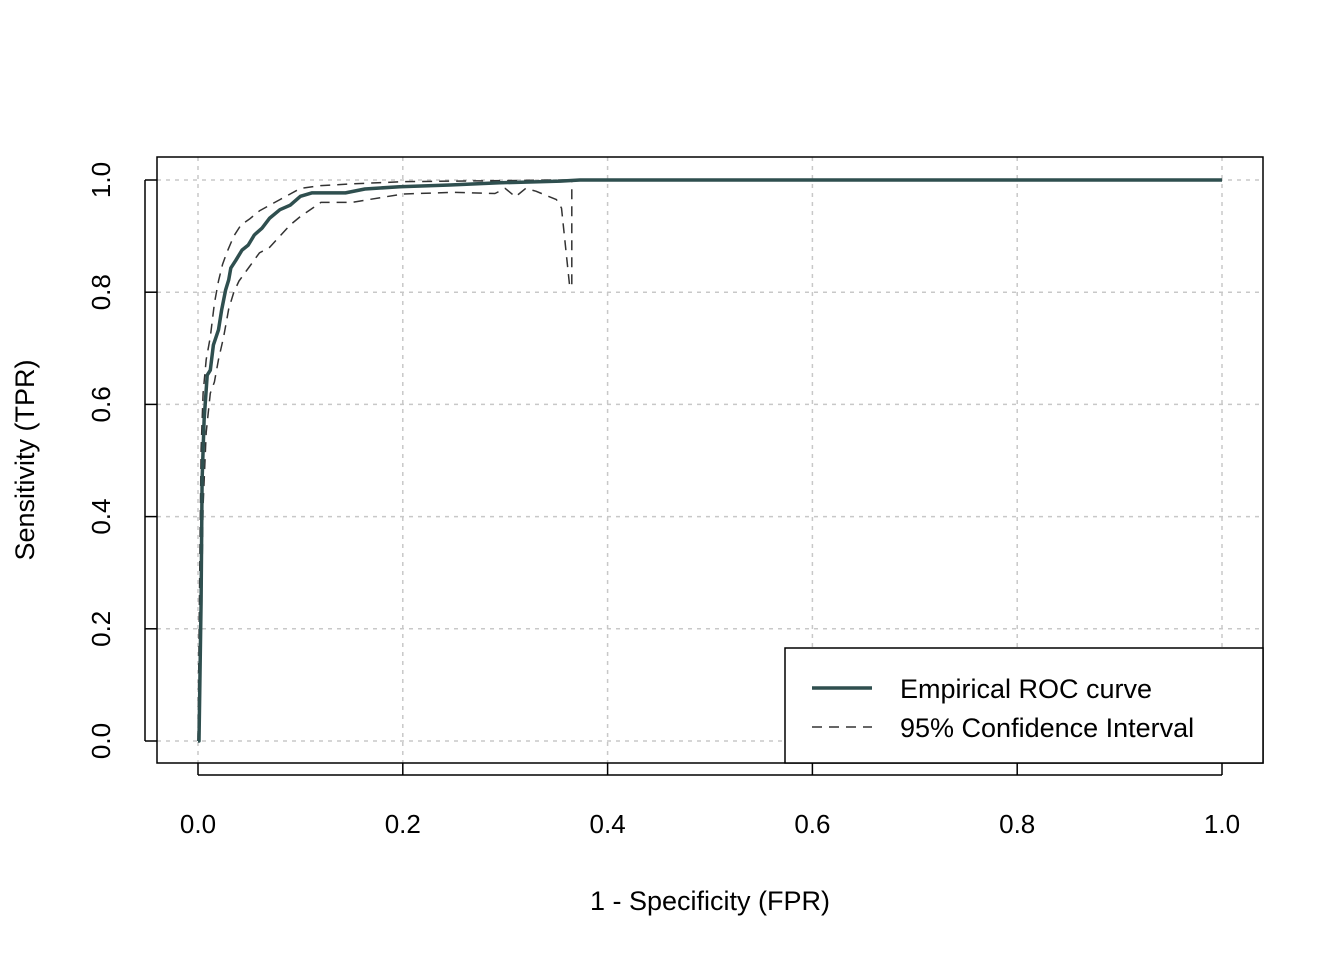 This screenshot has width=1344, height=960. I want to click on y-axis-label: Sensitivity (TPR), so click(25, 459).